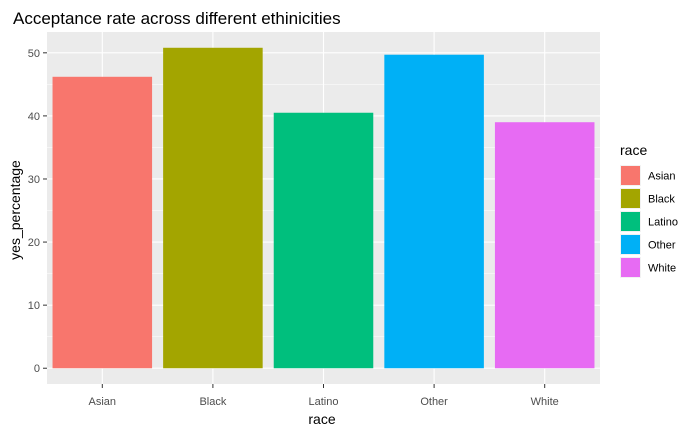 The height and width of the screenshot is (437, 700). Describe the element at coordinates (434, 402) in the screenshot. I see `x-tick-label: Other` at that location.